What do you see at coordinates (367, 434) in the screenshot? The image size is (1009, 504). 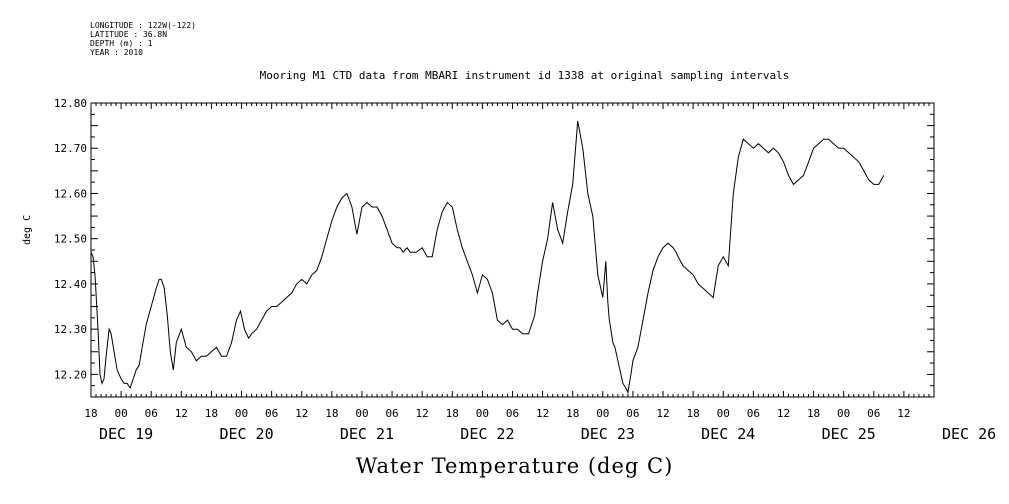 I see `day-label: DEC 21` at bounding box center [367, 434].